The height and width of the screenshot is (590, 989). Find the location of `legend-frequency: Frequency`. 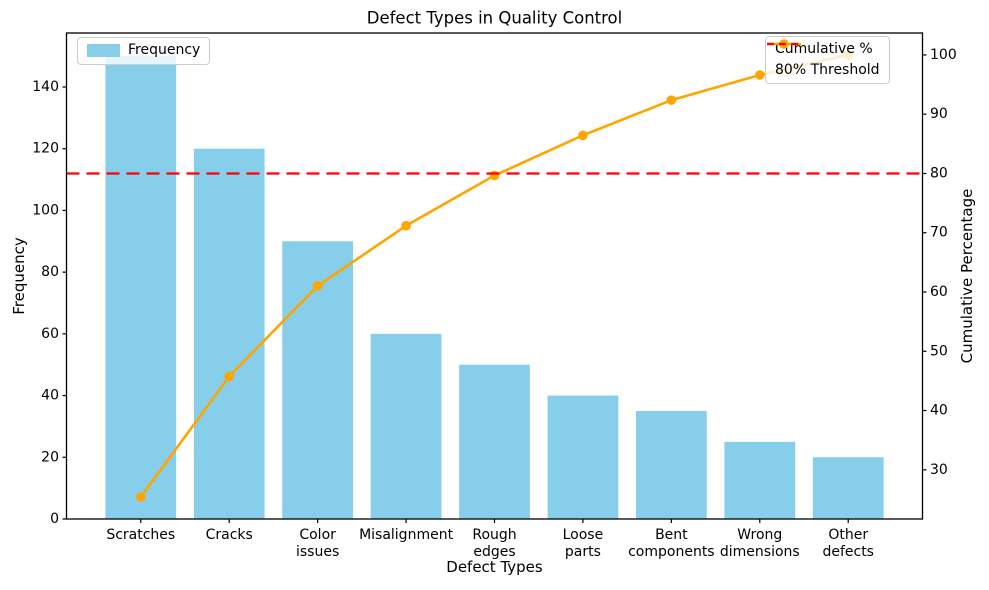

legend-frequency: Frequency is located at coordinates (144, 51).